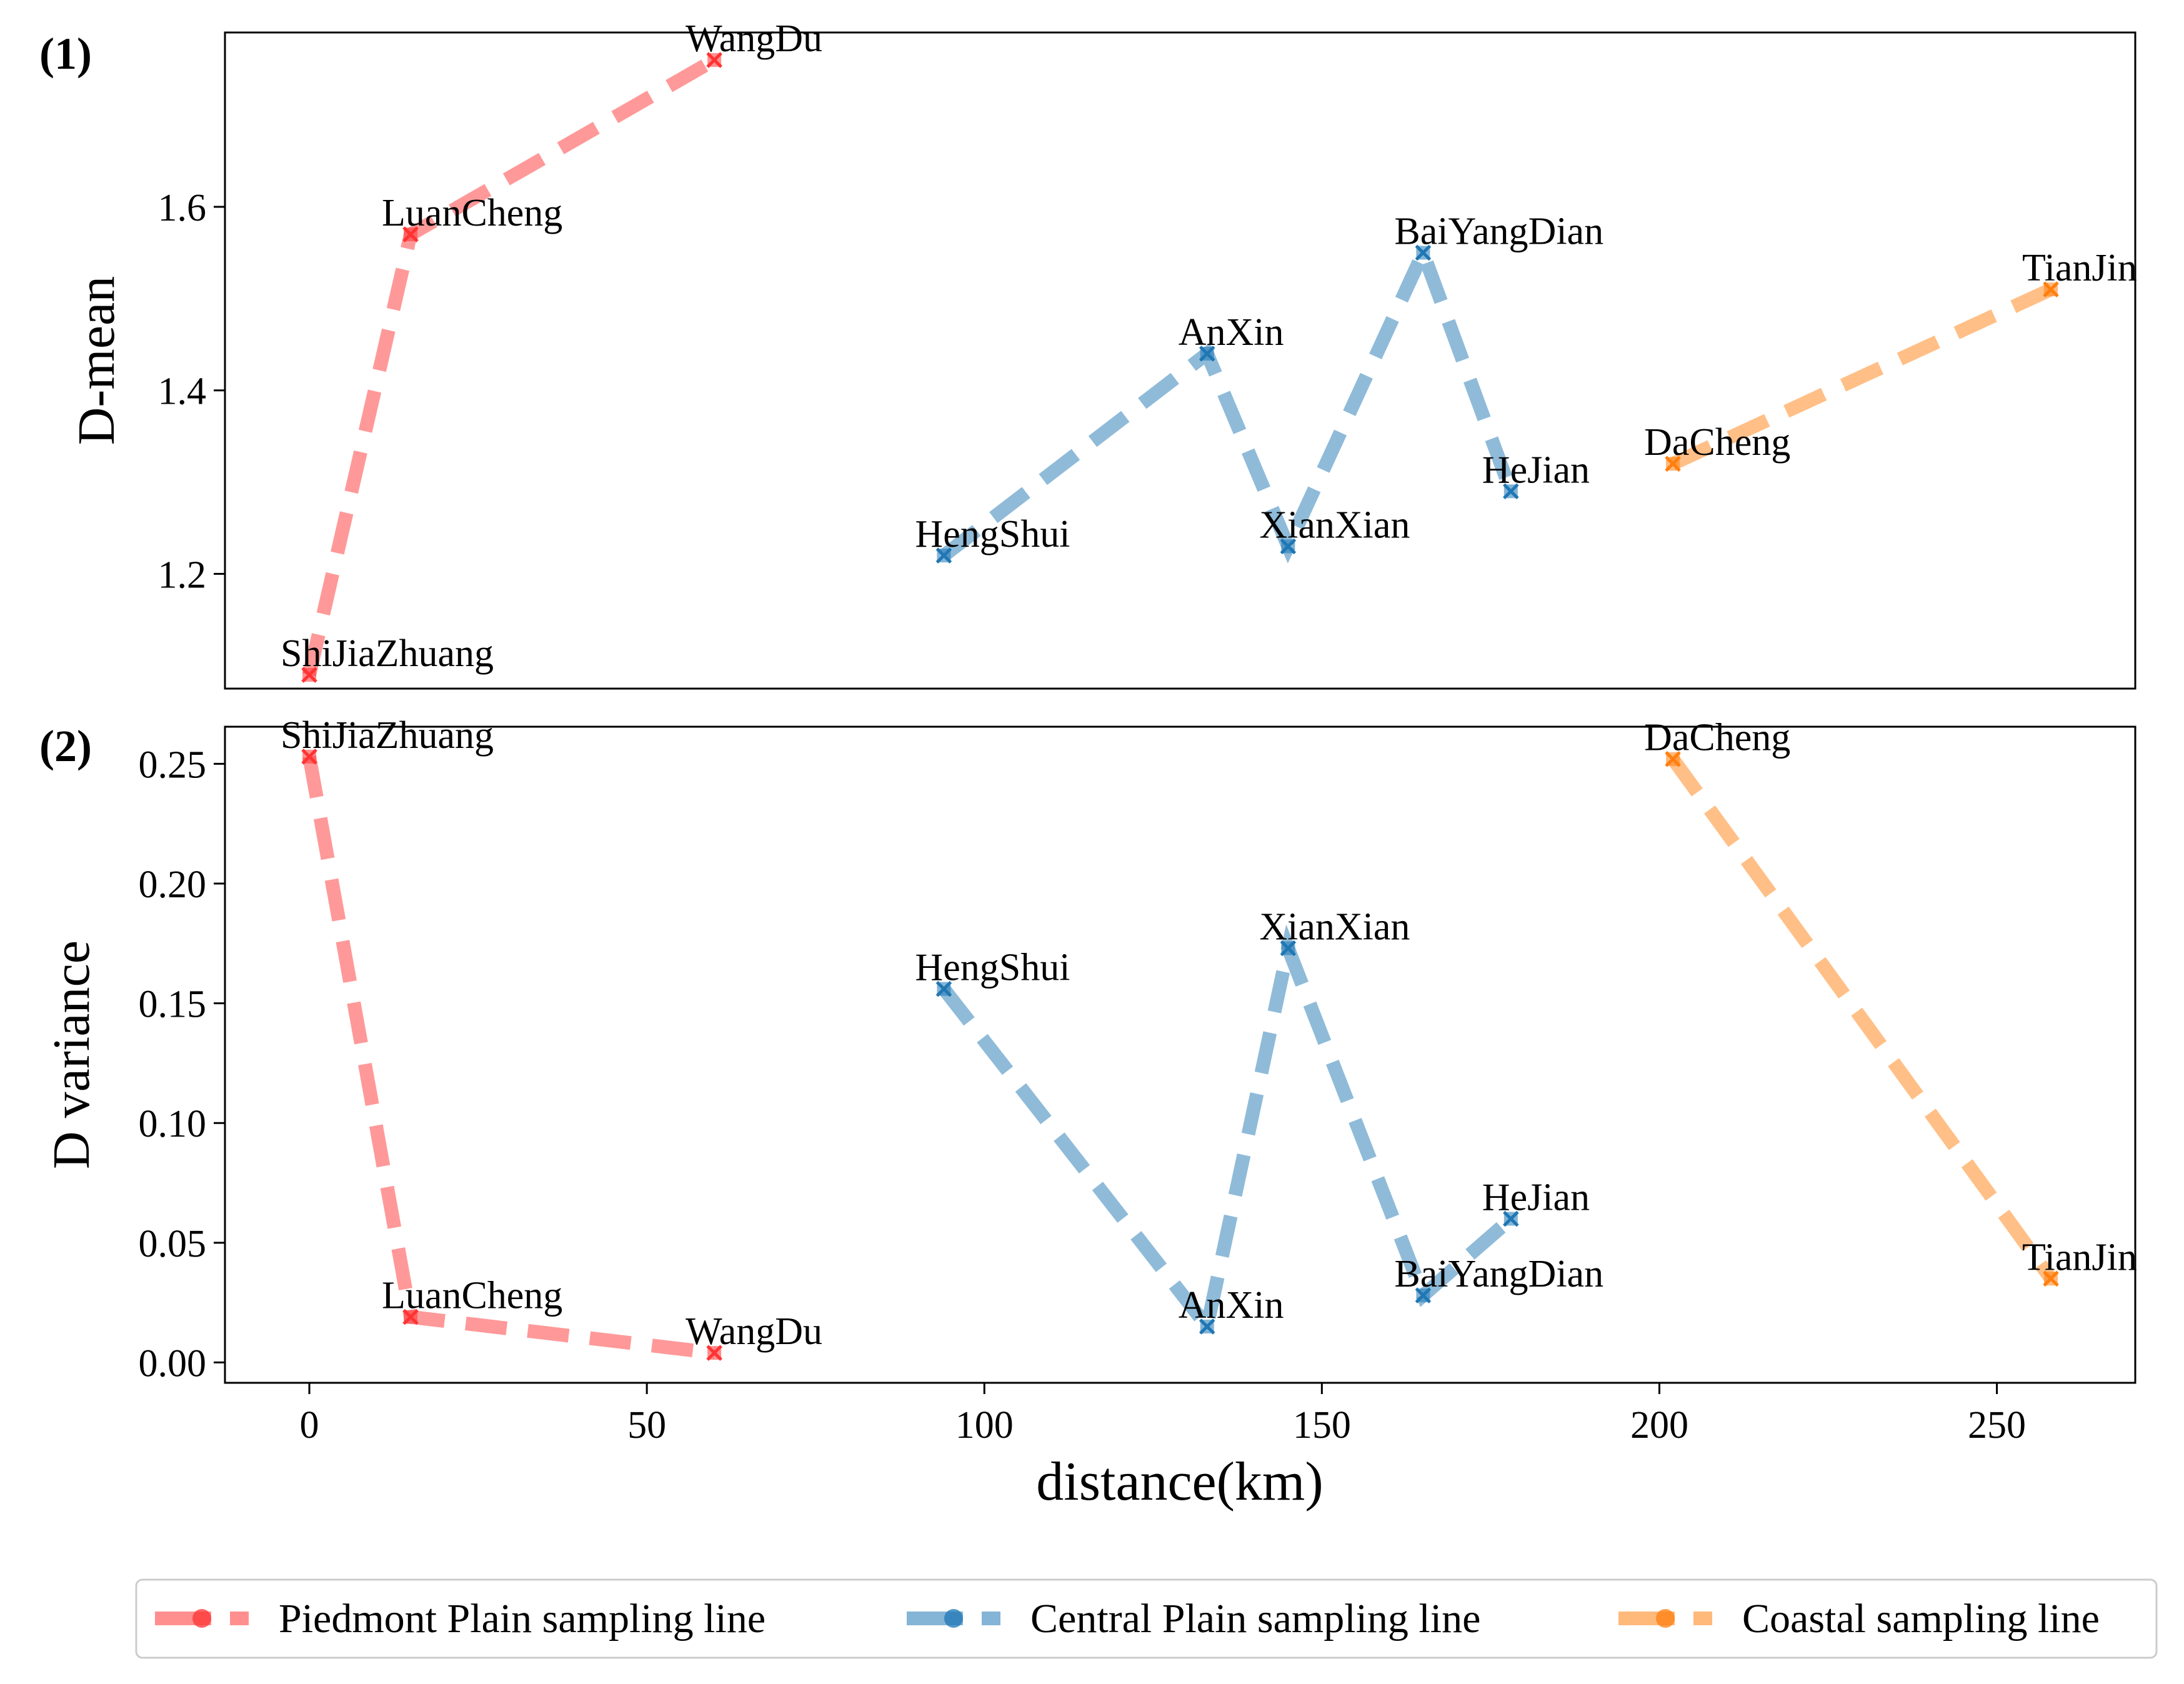 The image size is (2184, 1684). What do you see at coordinates (173, 1244) in the screenshot?
I see `y-tick-label: 0.05` at bounding box center [173, 1244].